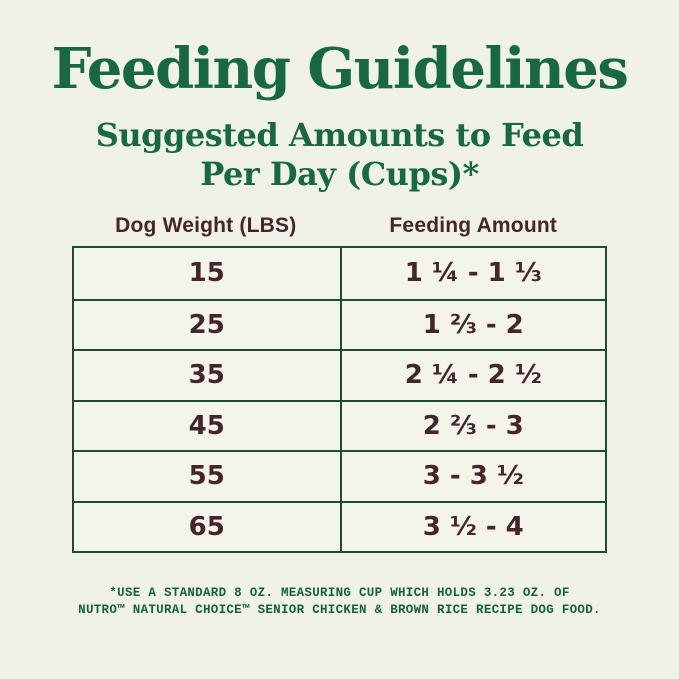 This screenshot has height=679, width=679. What do you see at coordinates (207, 475) in the screenshot?
I see `table-cell-weight: 55` at bounding box center [207, 475].